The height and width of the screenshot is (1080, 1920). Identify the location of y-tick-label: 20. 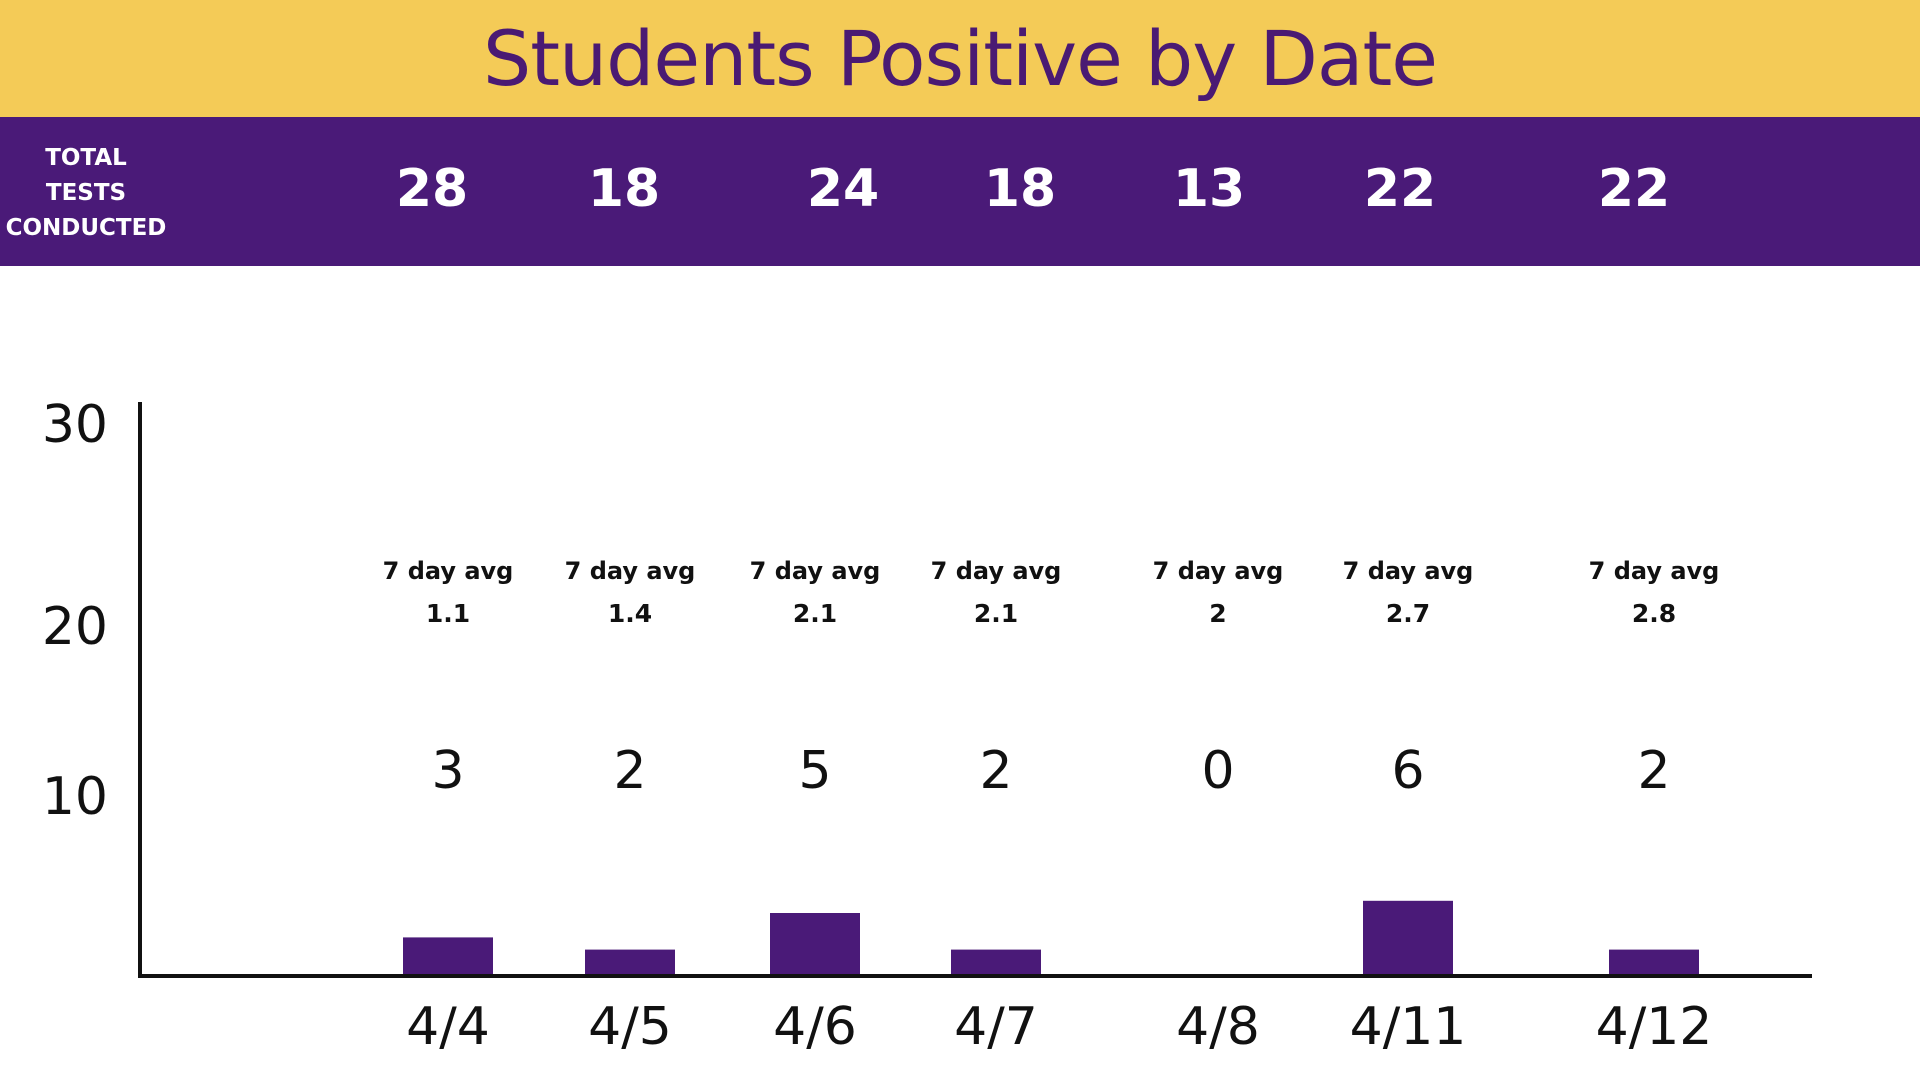
(75, 627).